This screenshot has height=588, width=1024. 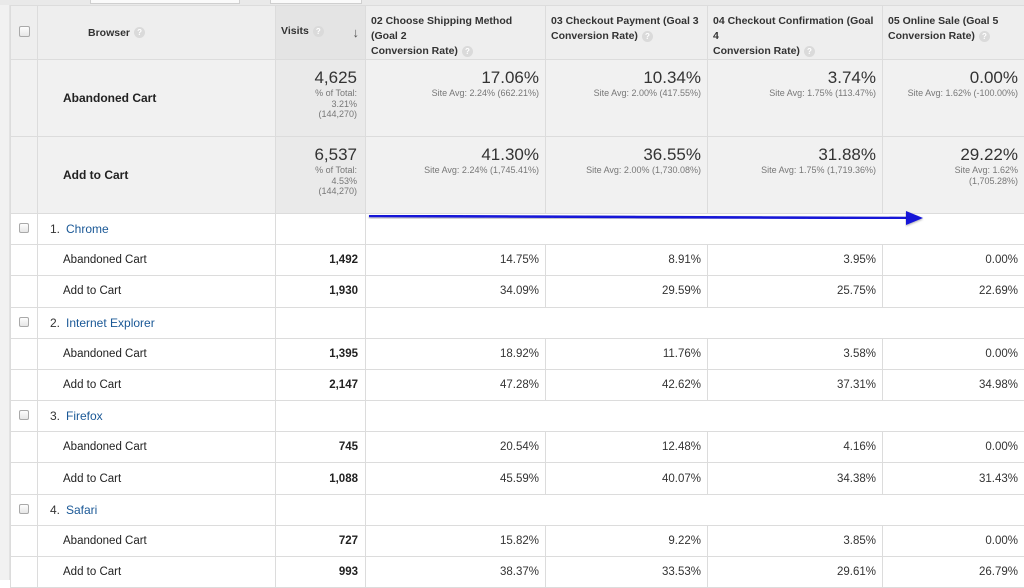 What do you see at coordinates (321, 260) in the screenshot?
I see `segment-visits: 1,492` at bounding box center [321, 260].